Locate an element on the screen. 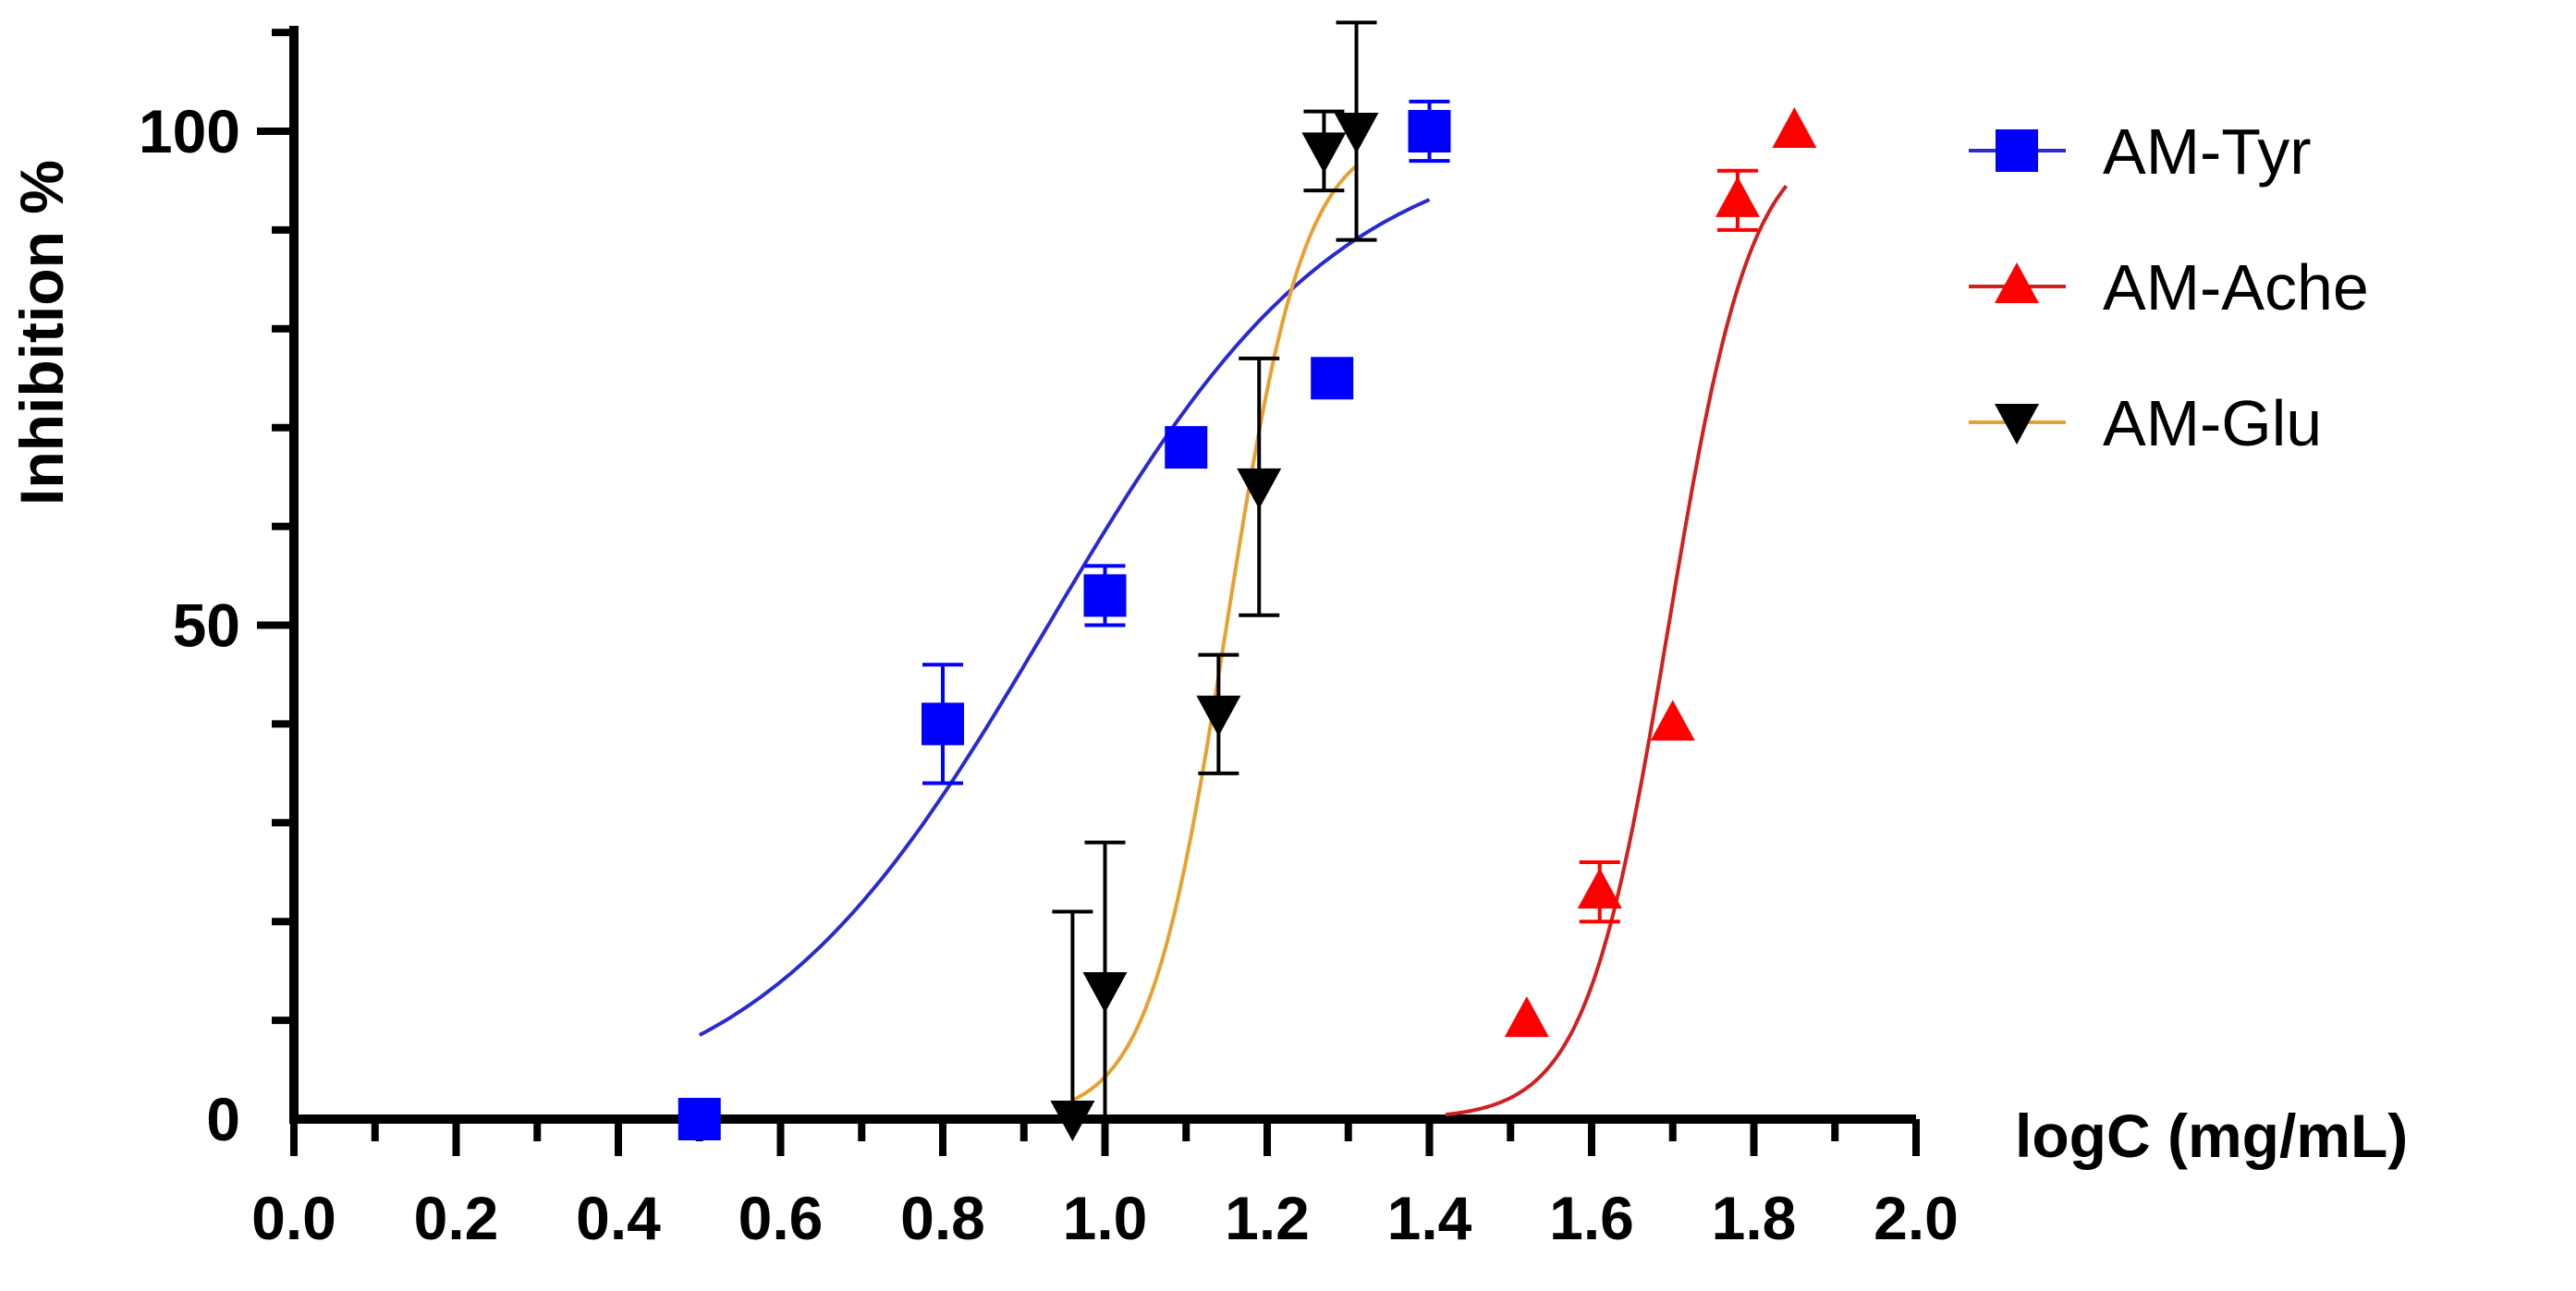 This screenshot has height=1291, width=2576. x-tick-label: 0.2 is located at coordinates (456, 1218).